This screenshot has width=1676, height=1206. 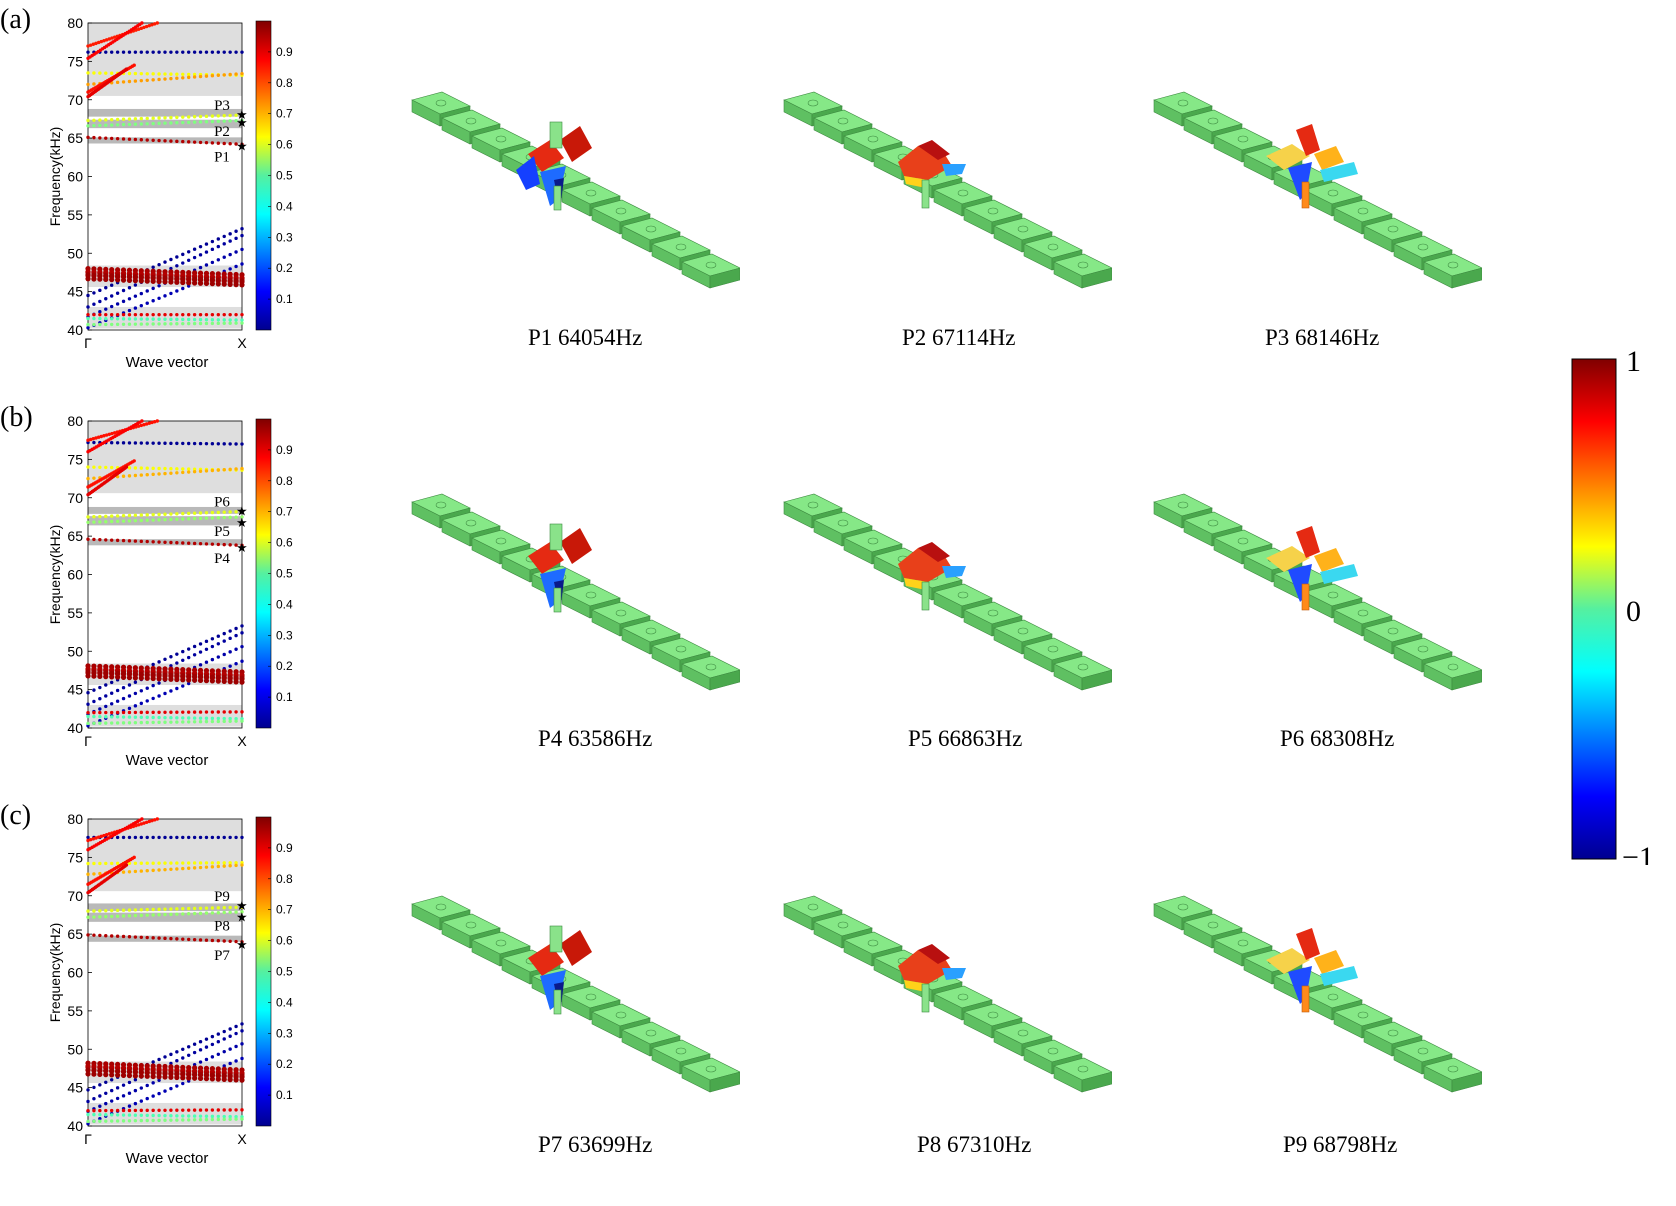 I want to click on y-axis-label: Frequency(kHz), so click(x=55, y=973).